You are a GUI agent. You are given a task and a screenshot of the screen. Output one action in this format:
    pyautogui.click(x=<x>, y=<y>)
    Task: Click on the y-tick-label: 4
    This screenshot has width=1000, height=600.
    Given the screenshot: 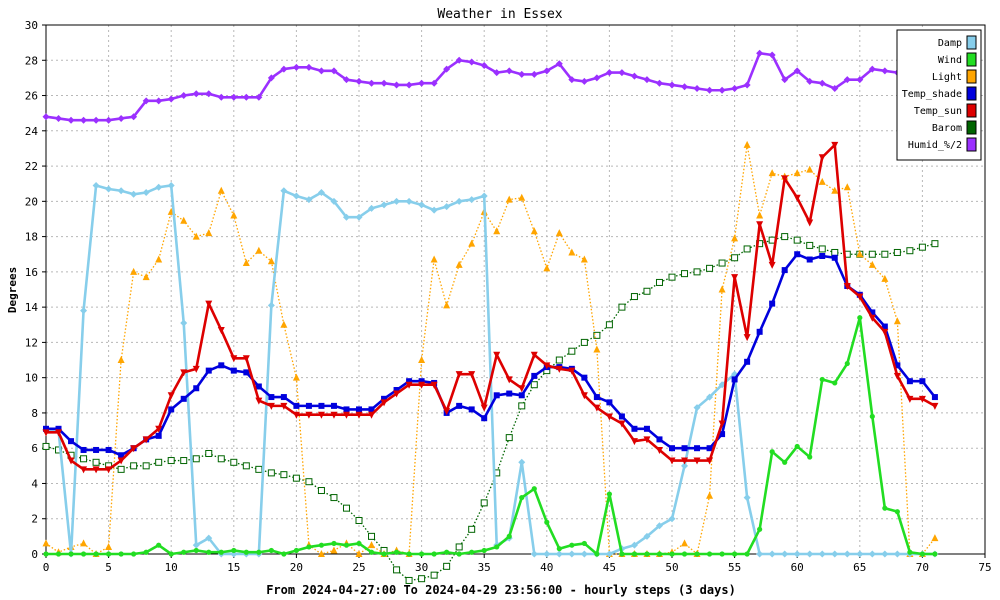 What is the action you would take?
    pyautogui.click(x=34, y=483)
    